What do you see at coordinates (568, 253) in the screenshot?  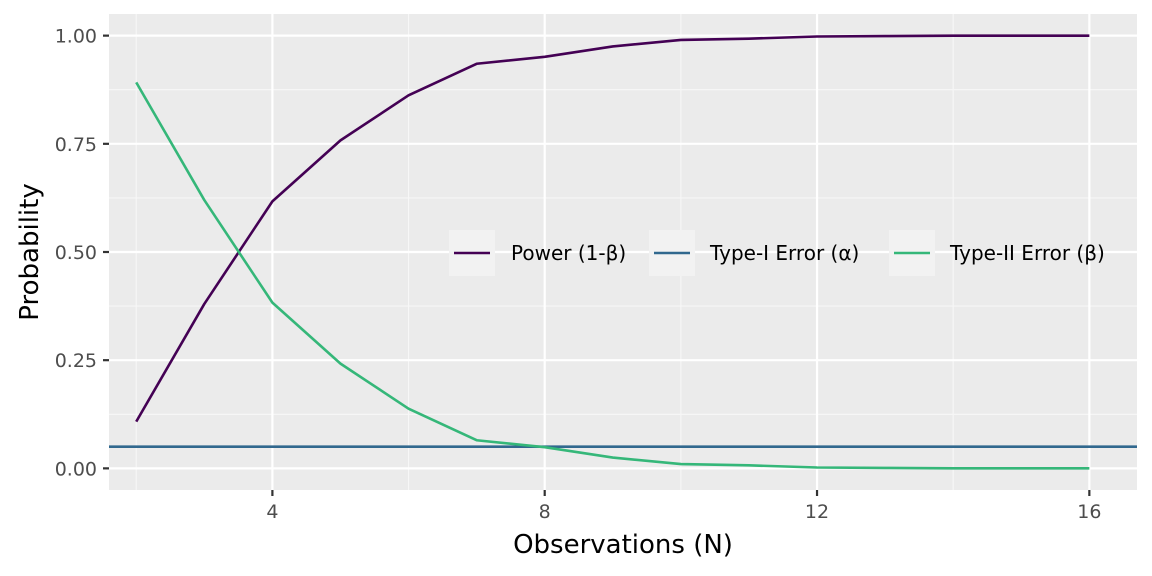 I see `legend-label-power-1: Power (1-β)` at bounding box center [568, 253].